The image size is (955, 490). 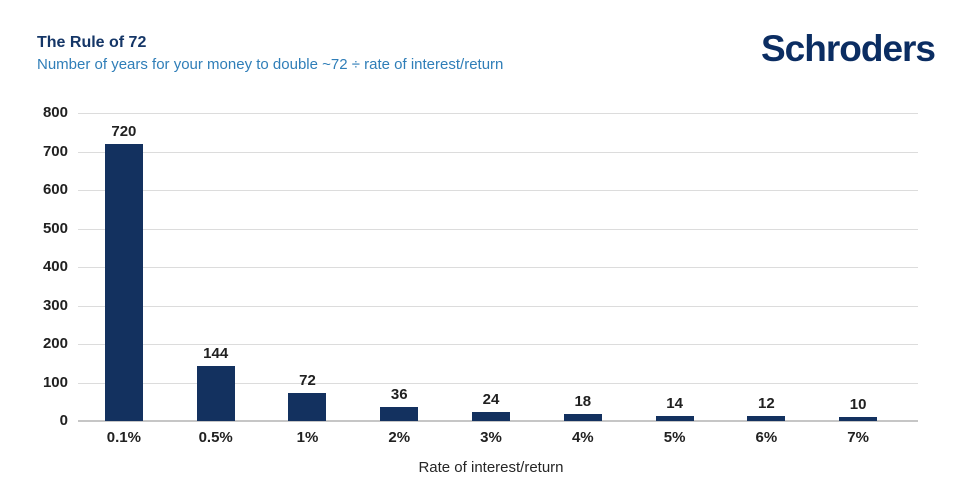 I want to click on x-tick-5%: 5%, so click(x=674, y=437).